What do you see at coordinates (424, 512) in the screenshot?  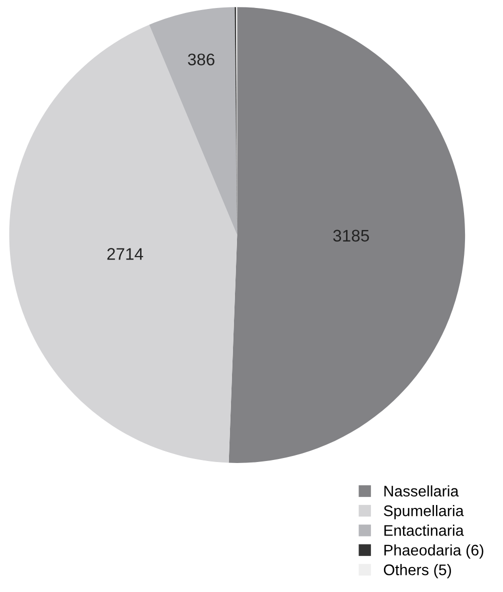 I see `legend-label: Spumellaria` at bounding box center [424, 512].